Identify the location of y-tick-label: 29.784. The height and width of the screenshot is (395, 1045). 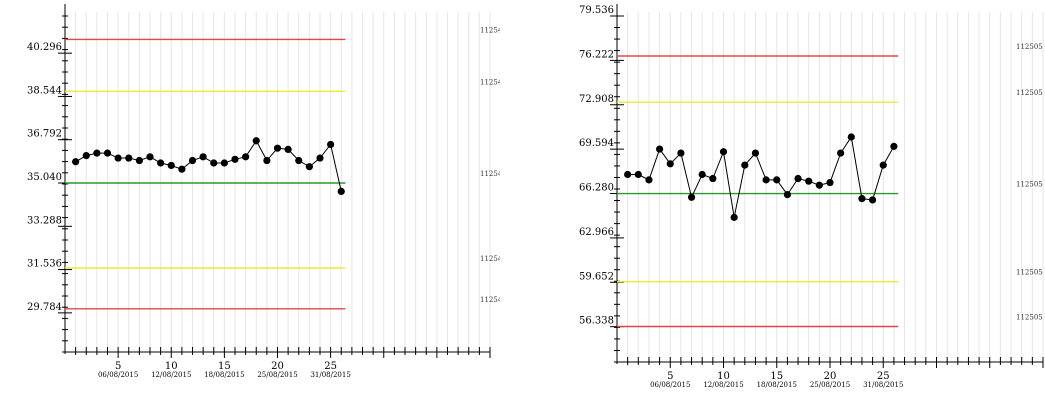
(44, 307).